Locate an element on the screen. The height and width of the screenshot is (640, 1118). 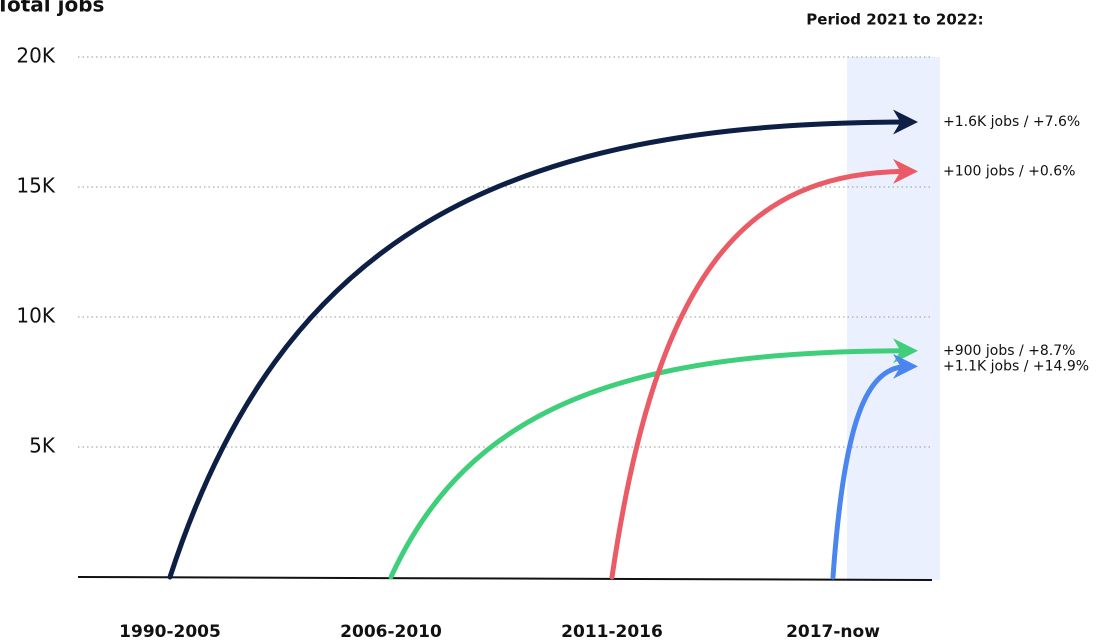
x-tick-label: 2006-2010 is located at coordinates (391, 631).